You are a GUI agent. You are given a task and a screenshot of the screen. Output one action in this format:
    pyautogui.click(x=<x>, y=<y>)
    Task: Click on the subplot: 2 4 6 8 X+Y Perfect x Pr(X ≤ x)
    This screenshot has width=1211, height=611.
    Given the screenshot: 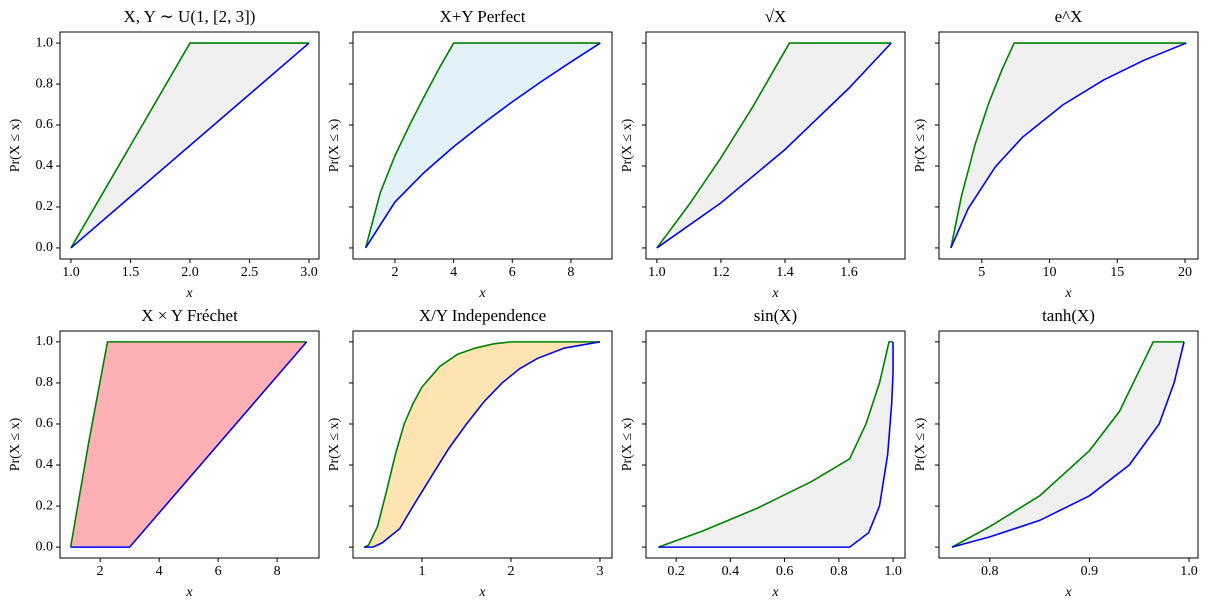 What is the action you would take?
    pyautogui.click(x=470, y=154)
    